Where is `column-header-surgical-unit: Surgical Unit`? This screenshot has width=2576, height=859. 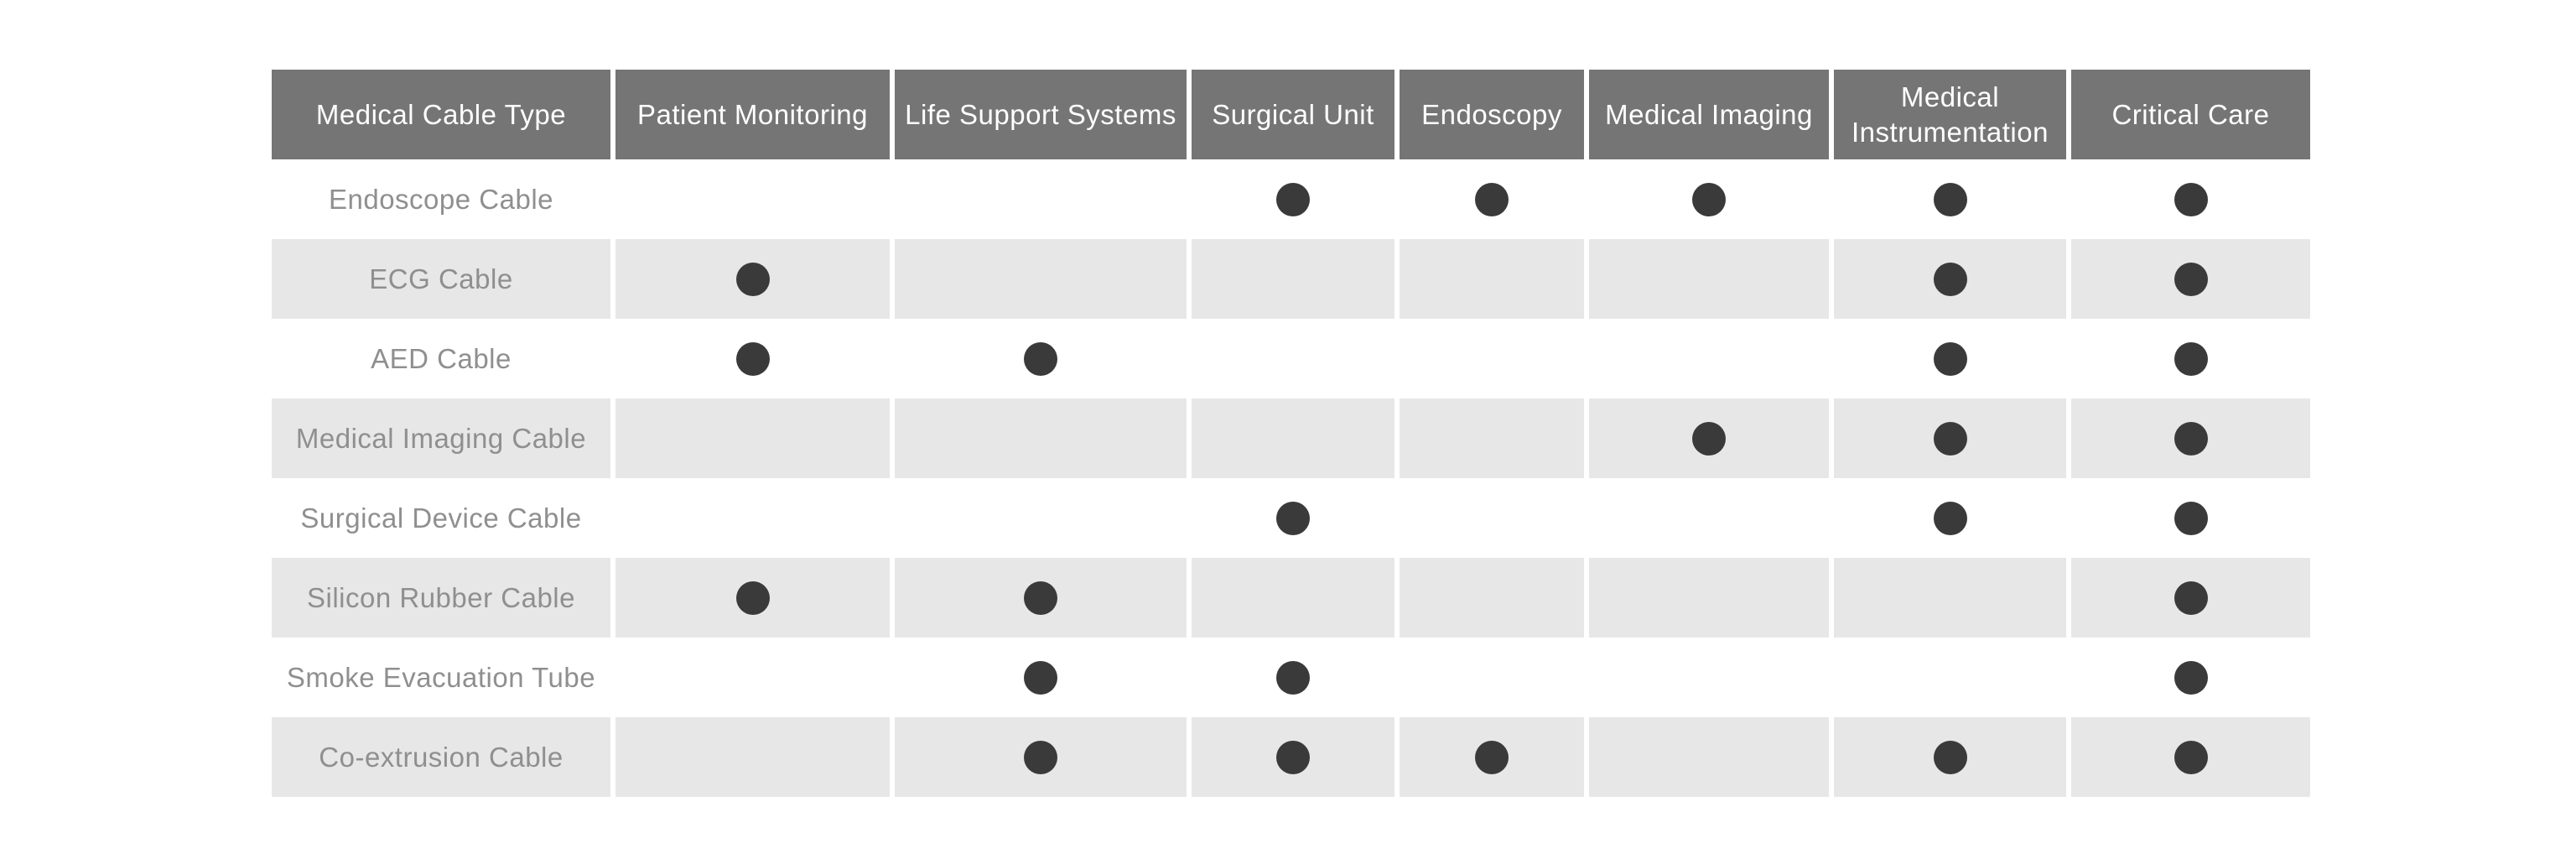 column-header-surgical-unit: Surgical Unit is located at coordinates (1293, 114).